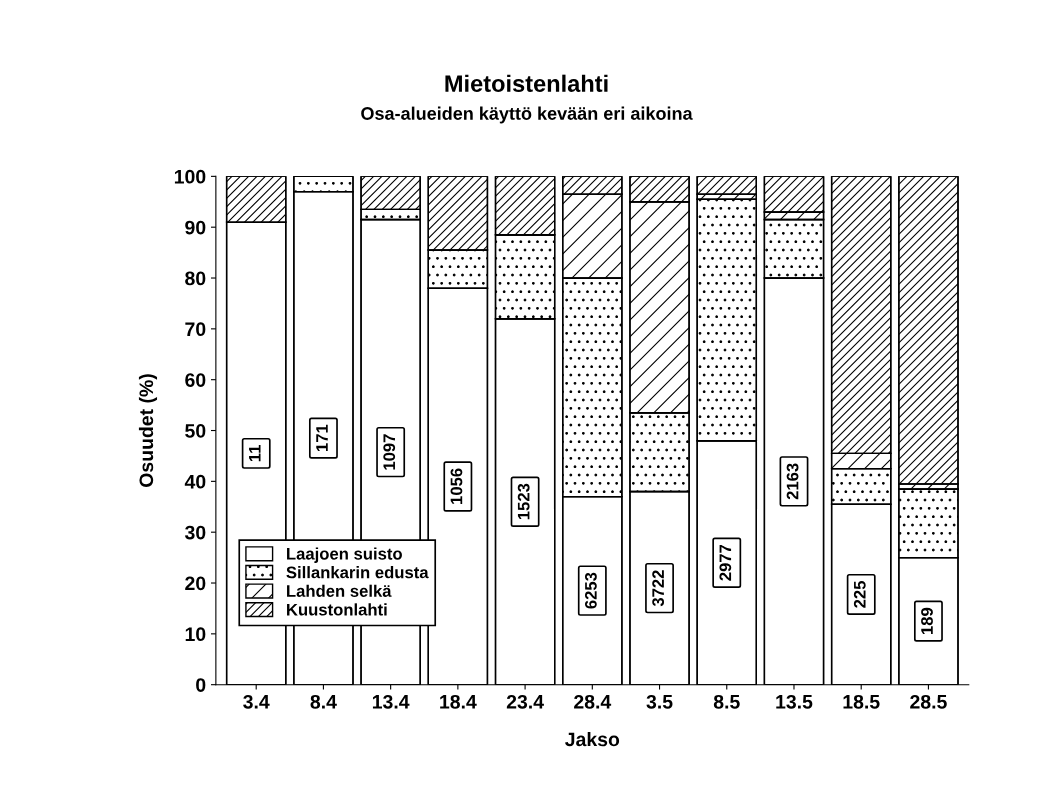 The height and width of the screenshot is (798, 1053). I want to click on x-tick-label: 8.5, so click(726, 701).